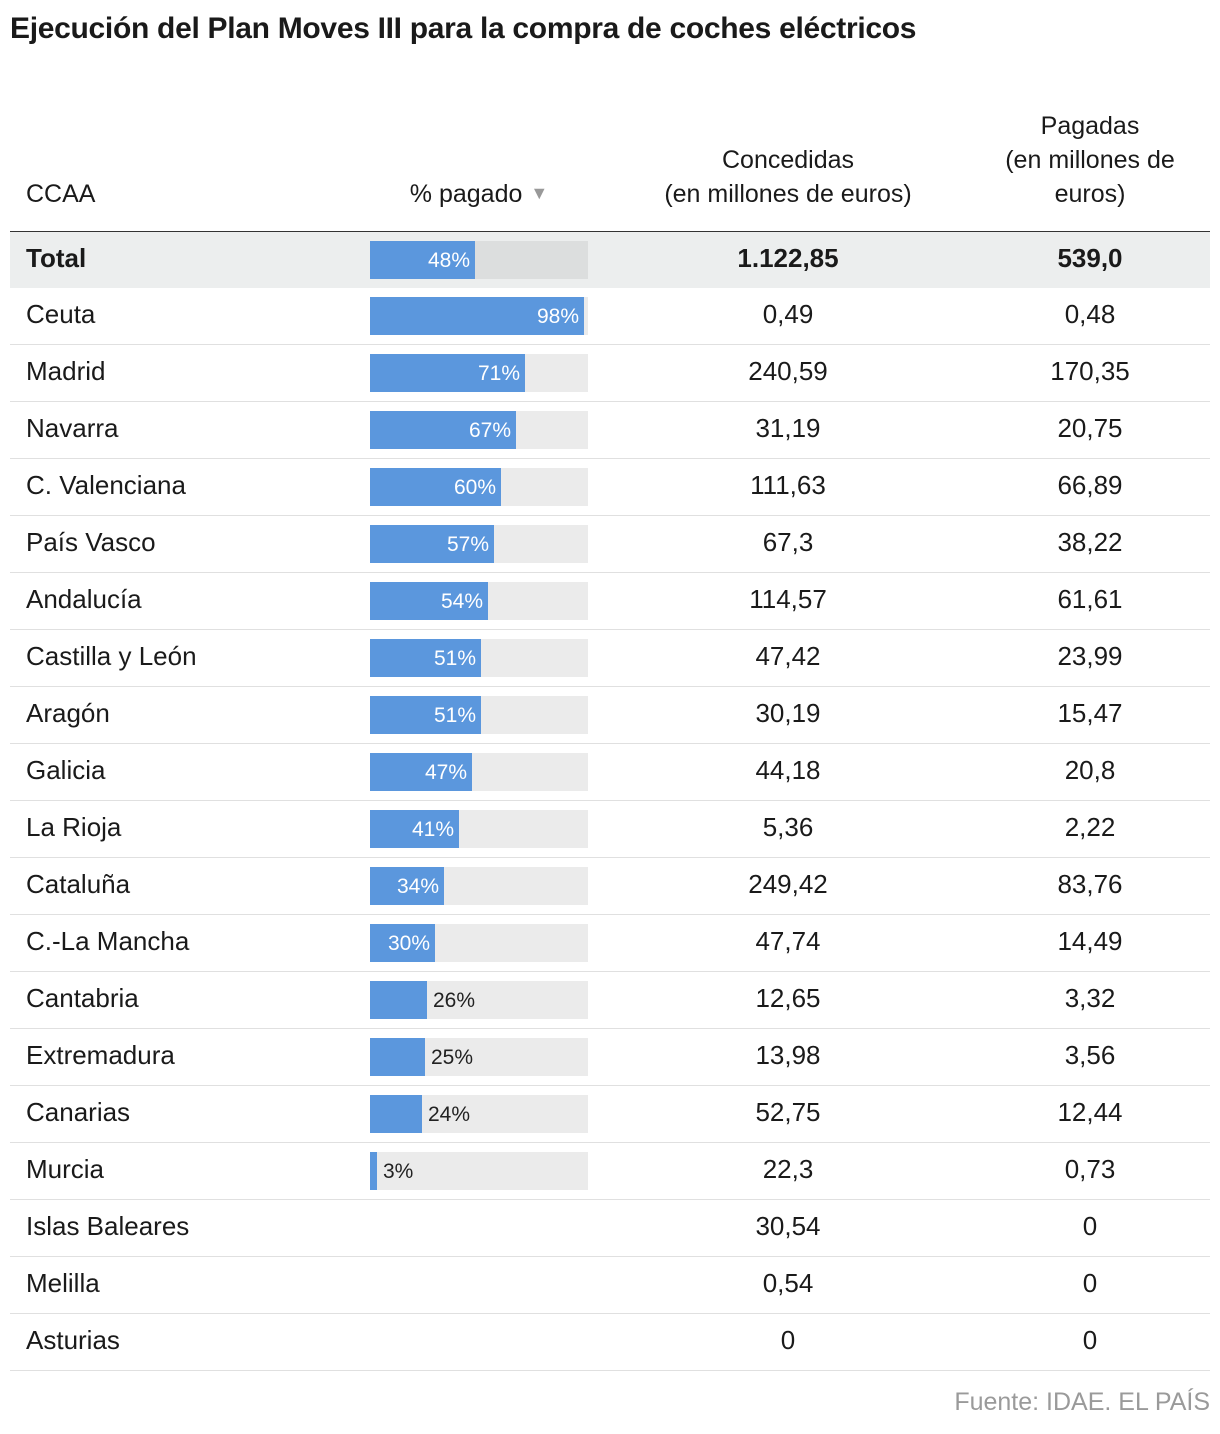 The width and height of the screenshot is (1220, 1434). What do you see at coordinates (1090, 485) in the screenshot?
I see `pagadas-value: 66,89` at bounding box center [1090, 485].